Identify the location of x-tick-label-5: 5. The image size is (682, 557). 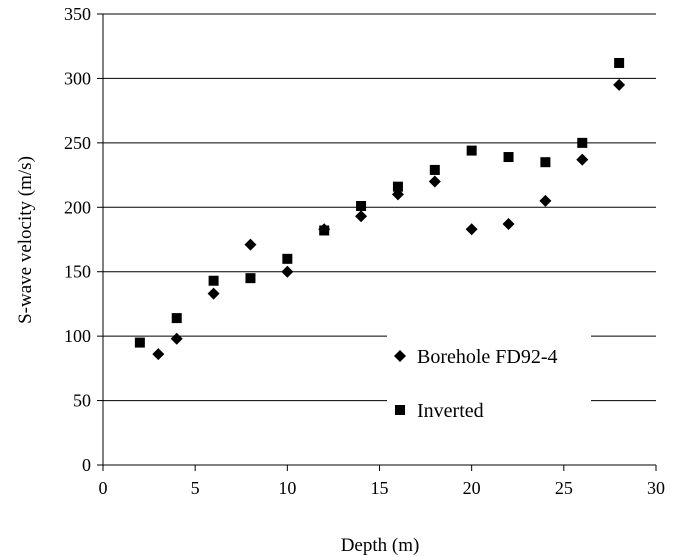
(195, 488).